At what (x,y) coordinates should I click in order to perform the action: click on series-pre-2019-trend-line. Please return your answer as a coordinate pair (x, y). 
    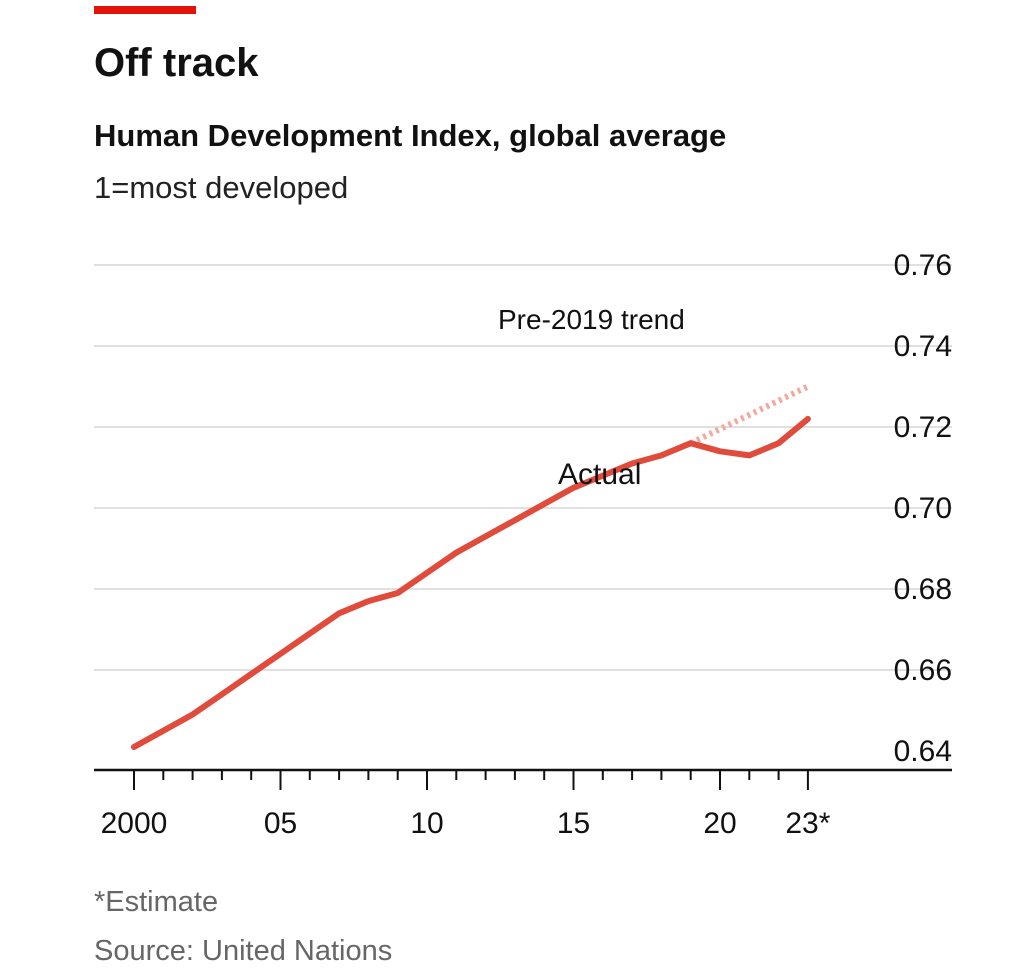
    Looking at the image, I should click on (749, 414).